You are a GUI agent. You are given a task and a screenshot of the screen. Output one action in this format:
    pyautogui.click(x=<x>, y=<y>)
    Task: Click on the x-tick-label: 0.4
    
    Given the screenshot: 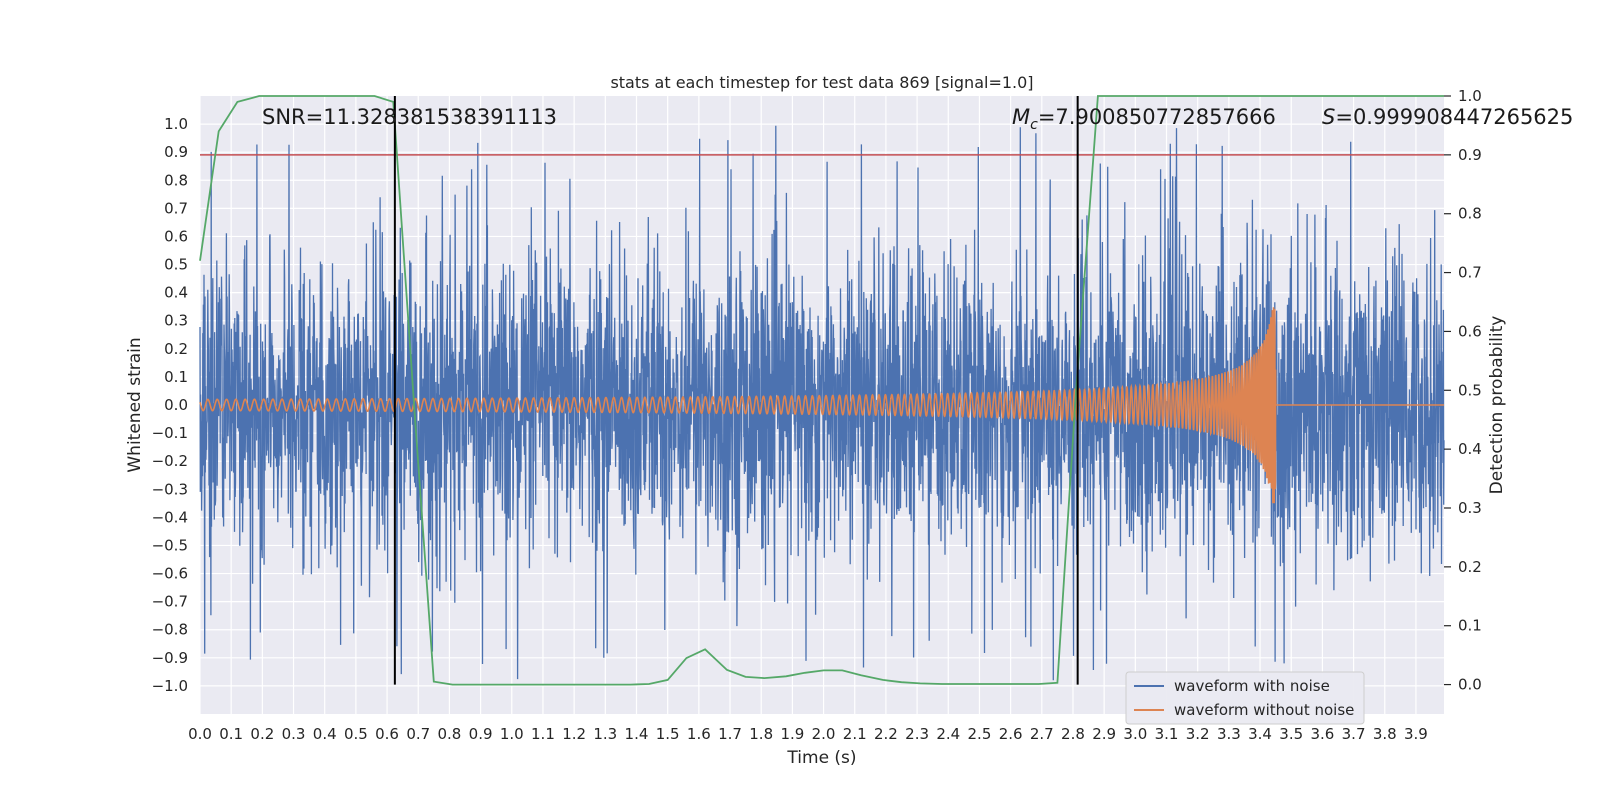 What is the action you would take?
    pyautogui.click(x=325, y=734)
    